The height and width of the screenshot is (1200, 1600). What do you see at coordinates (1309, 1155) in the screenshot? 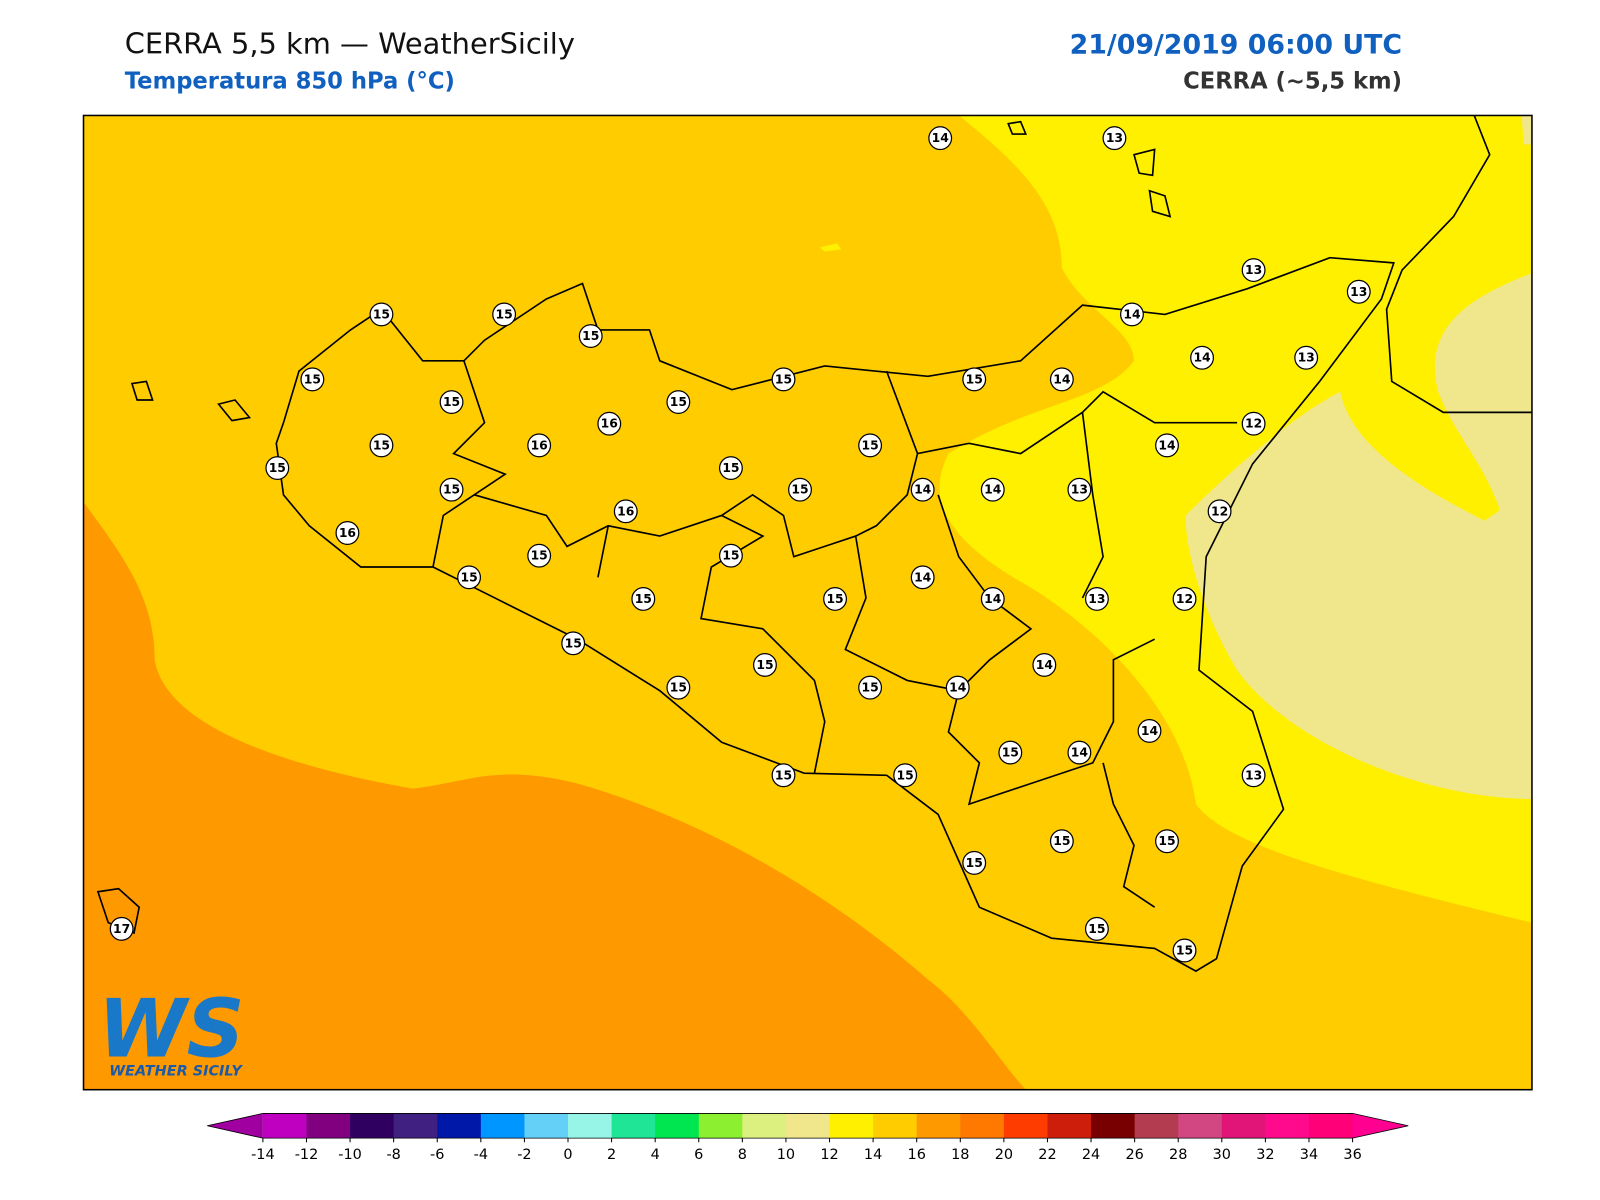
I see `colorbar-tick-label: 34` at bounding box center [1309, 1155].